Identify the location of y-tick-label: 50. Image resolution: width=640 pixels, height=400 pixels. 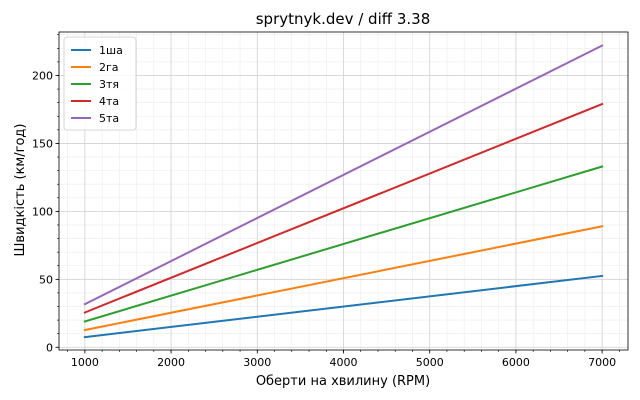
(46, 279).